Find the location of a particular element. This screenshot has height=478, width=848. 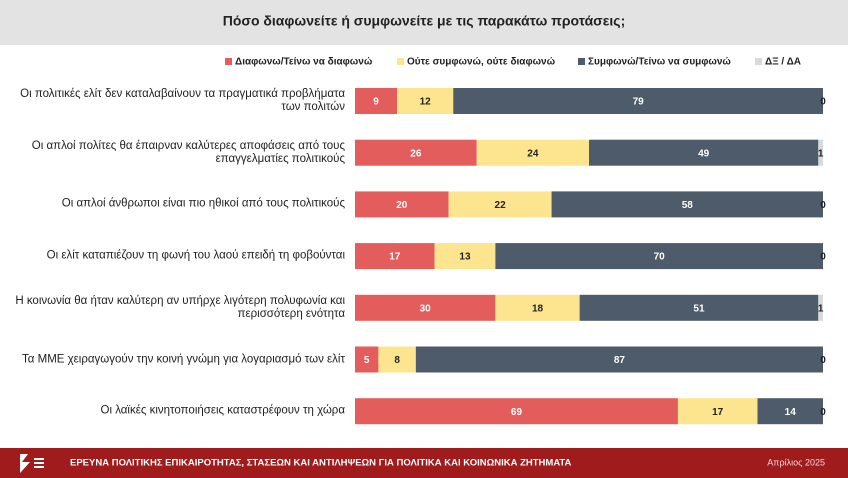

legend-label: Ούτε συμφωνώ, ούτε διαφωνώ is located at coordinates (481, 62).